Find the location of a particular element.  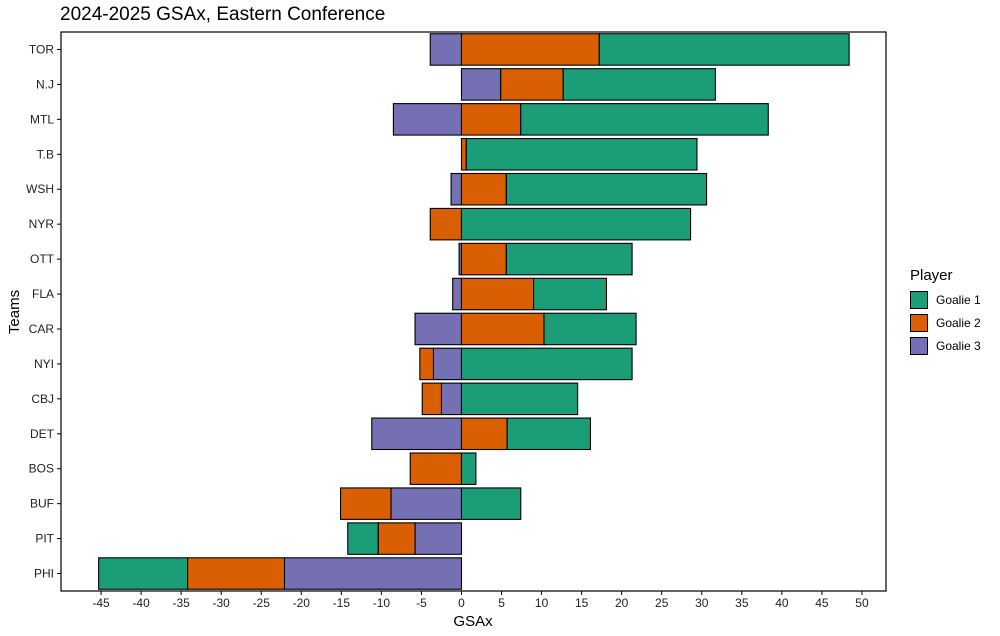

y-tick-label: FLA is located at coordinates (43, 294).